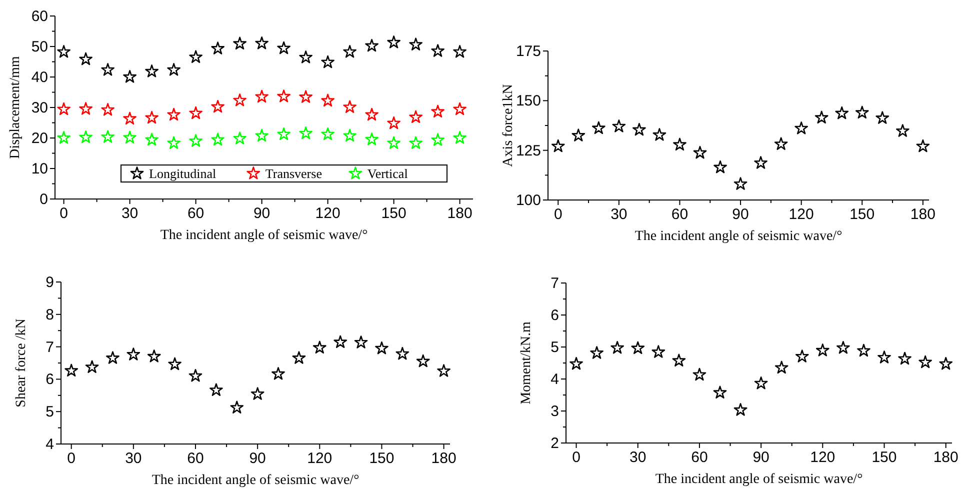  What do you see at coordinates (528, 51) in the screenshot?
I see `y-tick-label: 175` at bounding box center [528, 51].